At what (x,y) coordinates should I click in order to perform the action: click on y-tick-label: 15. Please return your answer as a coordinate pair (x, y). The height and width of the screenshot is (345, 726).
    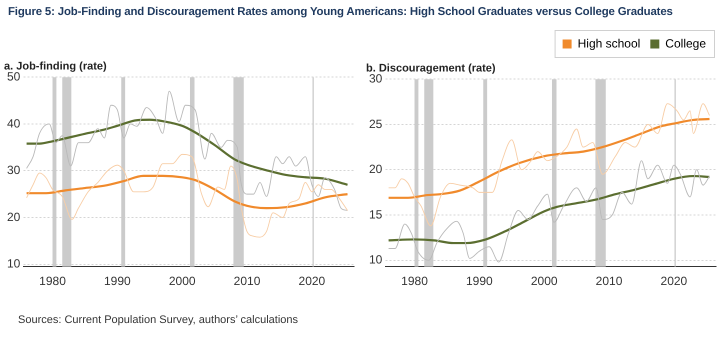
    Looking at the image, I should click on (375, 214).